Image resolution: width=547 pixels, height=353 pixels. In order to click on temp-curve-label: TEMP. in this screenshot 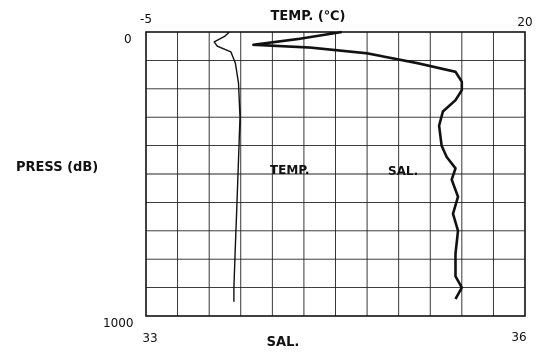, I will do `click(289, 170)`.